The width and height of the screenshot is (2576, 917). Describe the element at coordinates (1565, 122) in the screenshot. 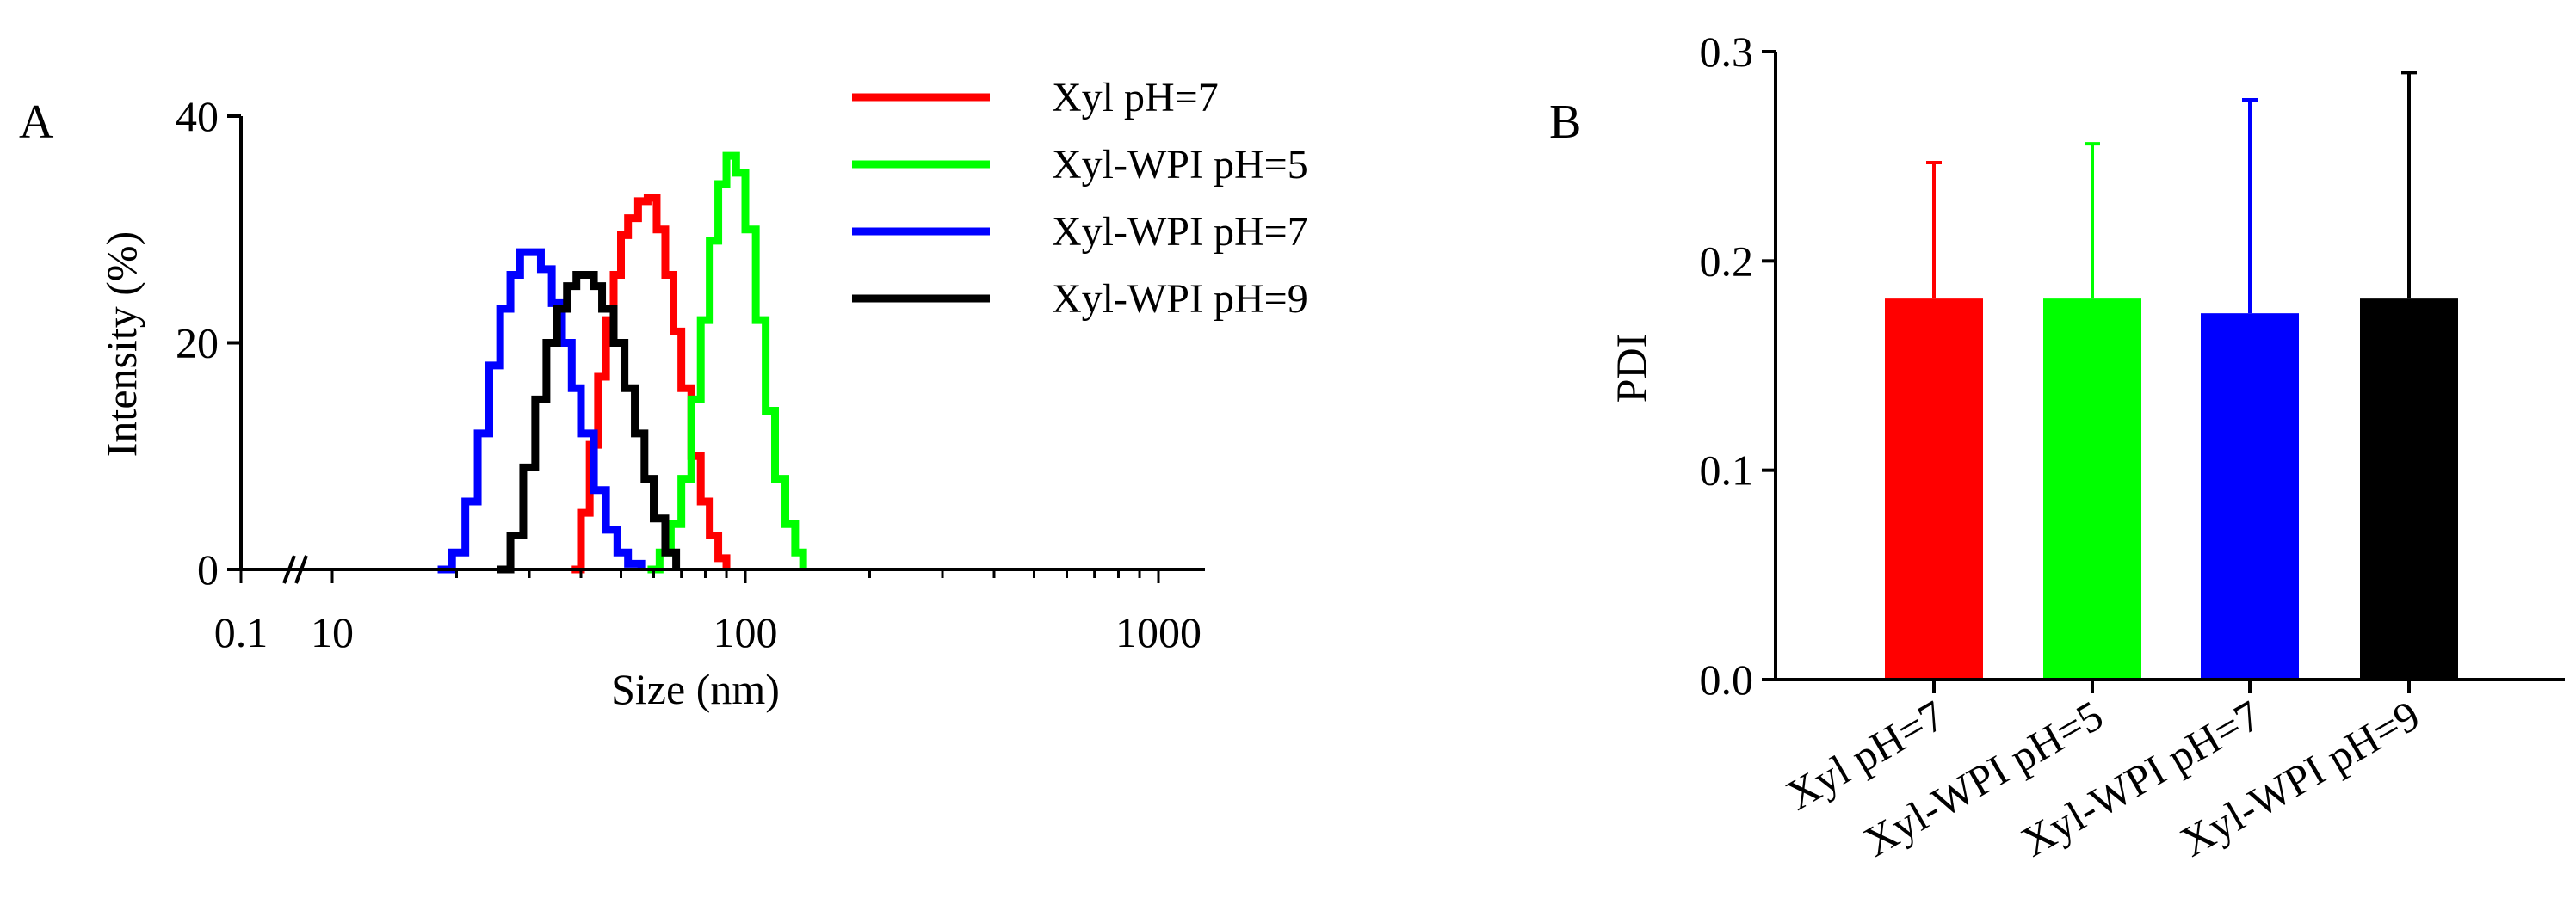

I see `panel-b-label: B` at that location.